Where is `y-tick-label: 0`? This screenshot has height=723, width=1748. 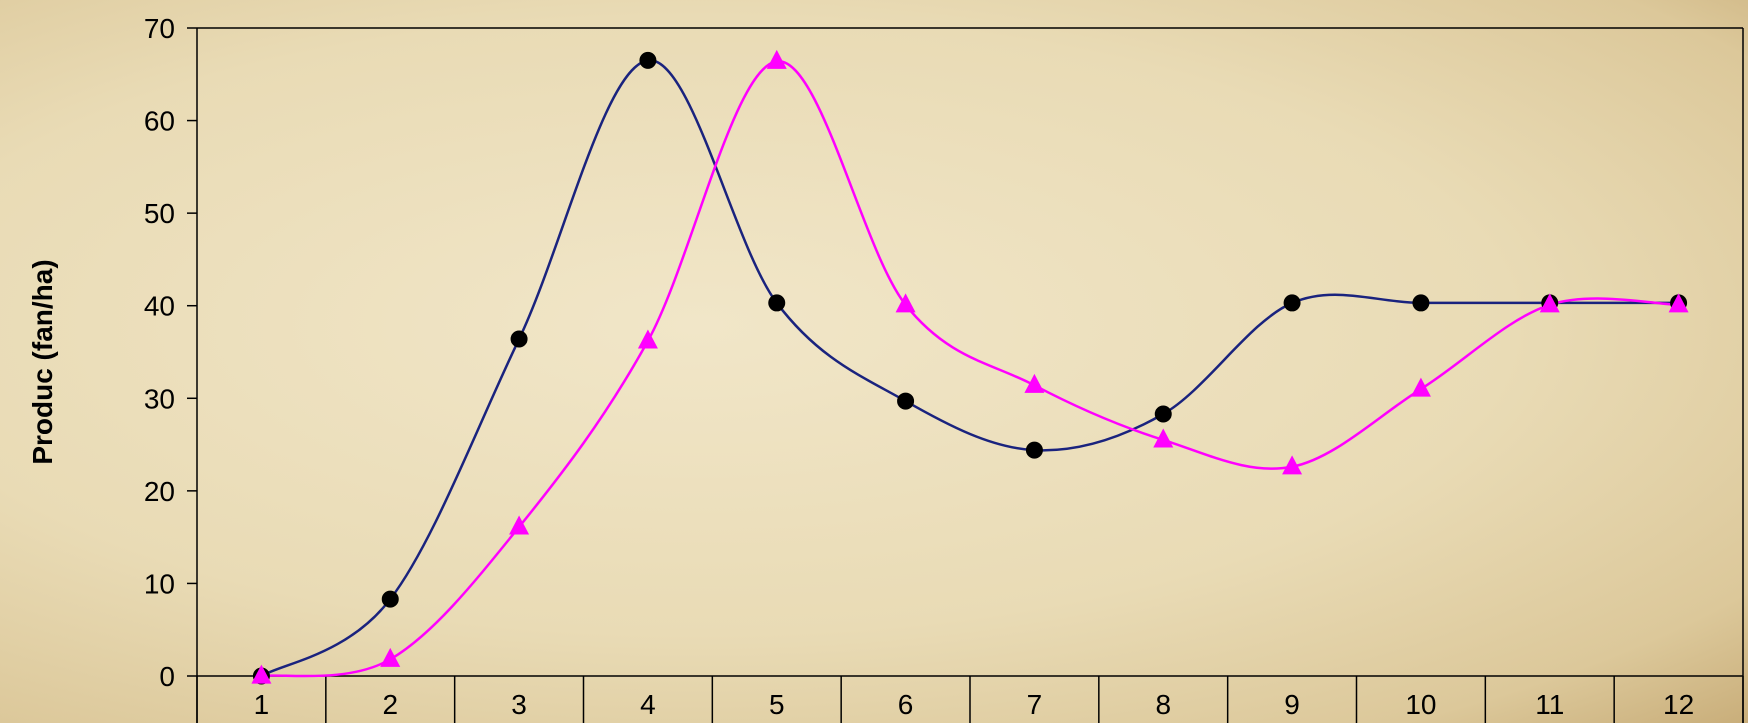 y-tick-label: 0 is located at coordinates (167, 676).